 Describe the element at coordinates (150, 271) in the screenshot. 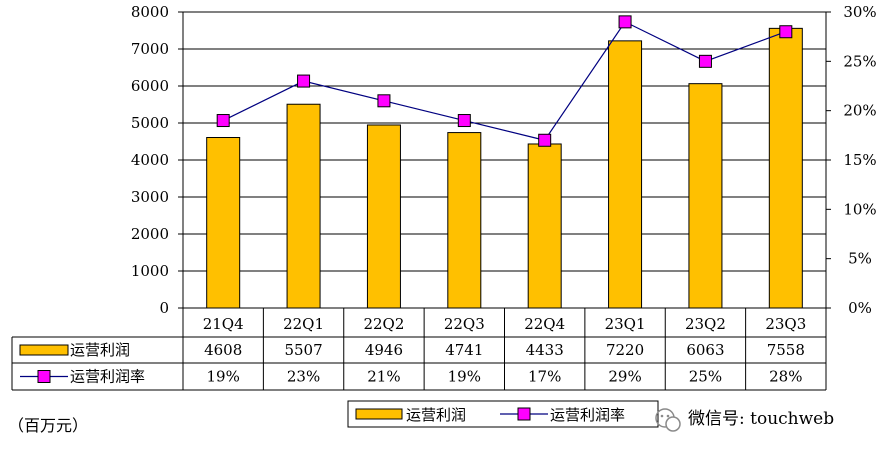

I see `left-tick-label: 1000` at that location.